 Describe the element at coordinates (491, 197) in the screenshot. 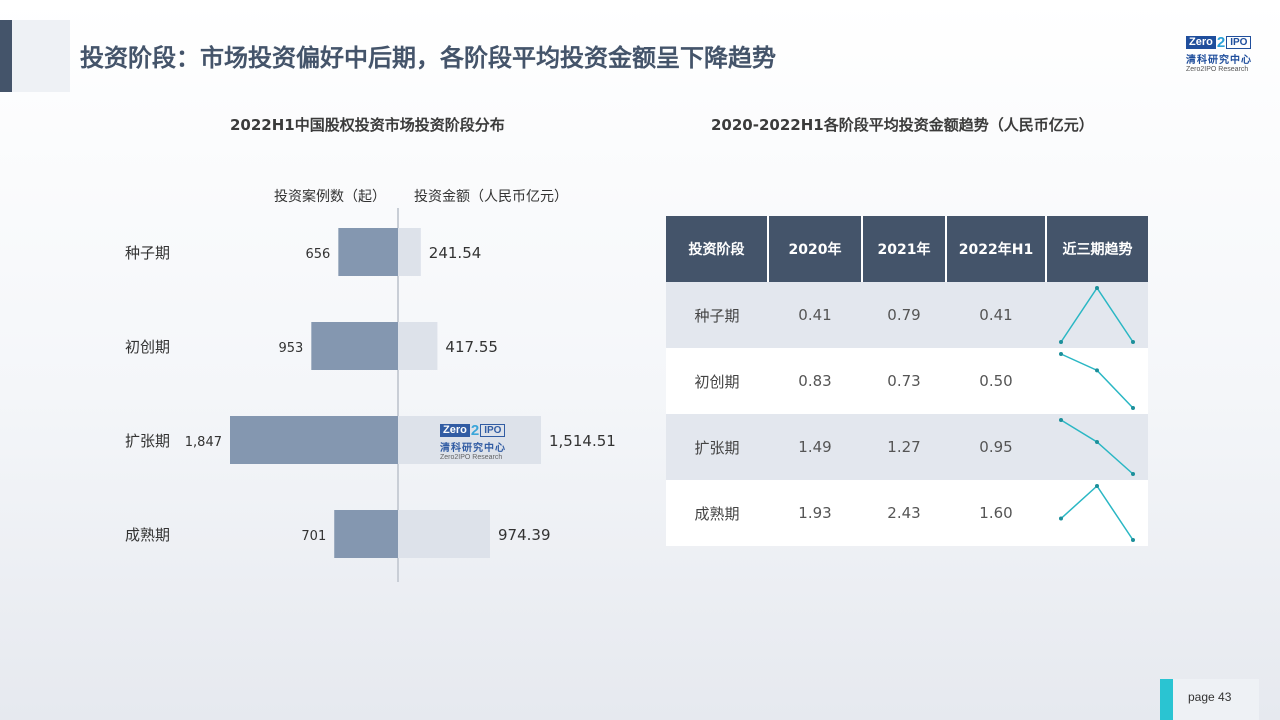

I see `series-label-amount: 投资金额（人民币亿元）` at that location.